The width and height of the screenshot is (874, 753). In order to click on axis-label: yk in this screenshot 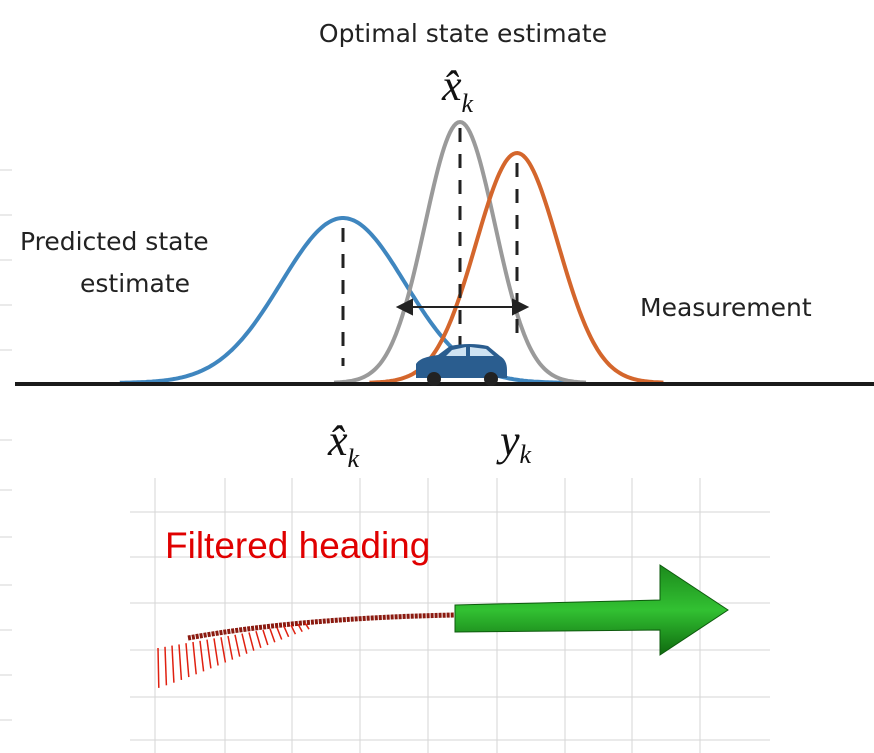, I will do `click(514, 442)`.